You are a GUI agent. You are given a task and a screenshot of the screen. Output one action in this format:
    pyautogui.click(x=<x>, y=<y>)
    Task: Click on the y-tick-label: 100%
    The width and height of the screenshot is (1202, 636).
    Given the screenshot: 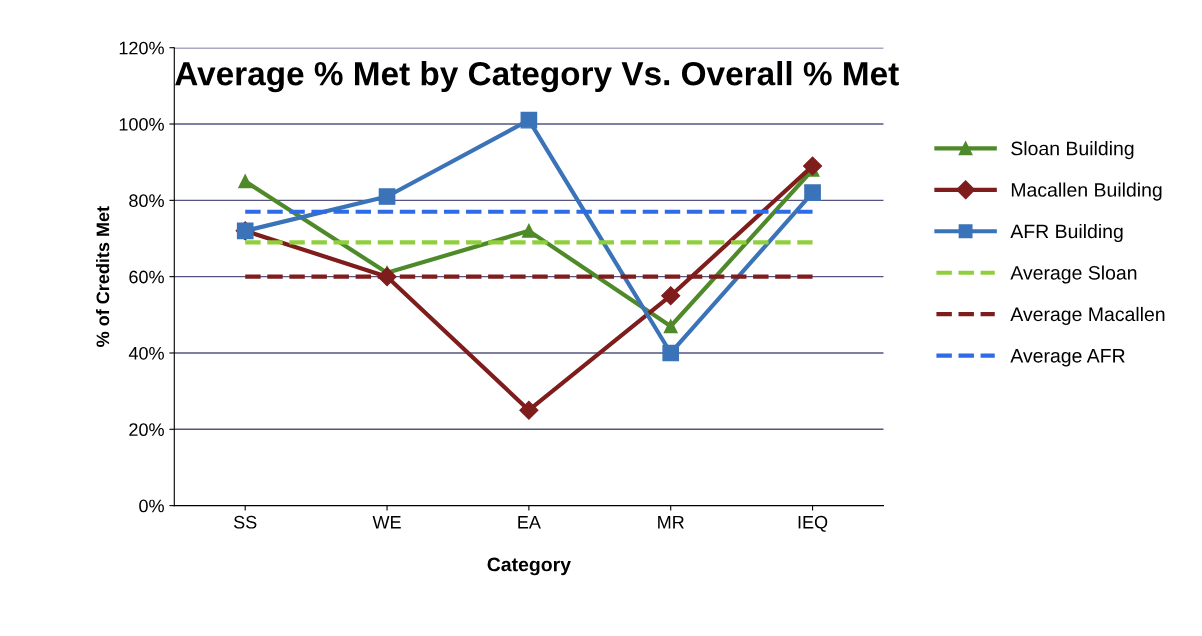 What is the action you would take?
    pyautogui.click(x=141, y=124)
    